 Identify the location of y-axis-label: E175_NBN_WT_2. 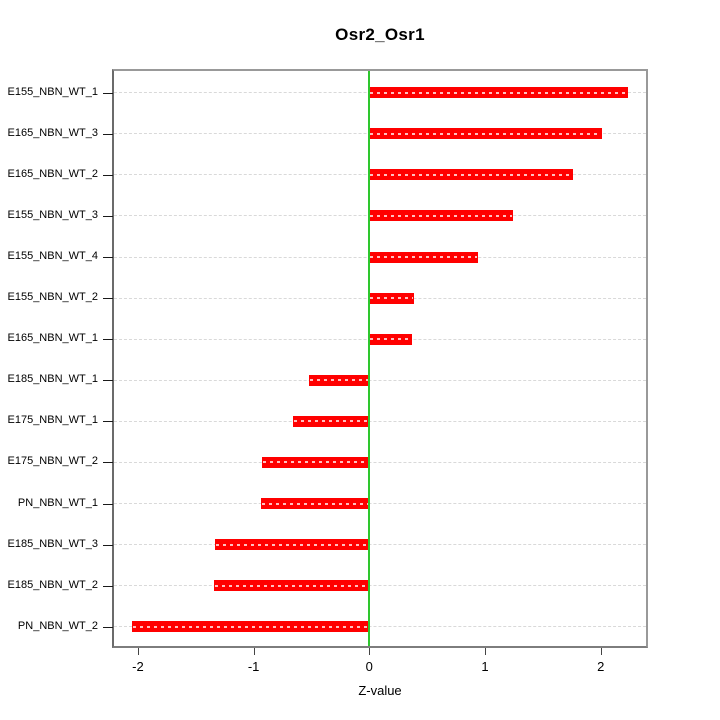
(53, 461).